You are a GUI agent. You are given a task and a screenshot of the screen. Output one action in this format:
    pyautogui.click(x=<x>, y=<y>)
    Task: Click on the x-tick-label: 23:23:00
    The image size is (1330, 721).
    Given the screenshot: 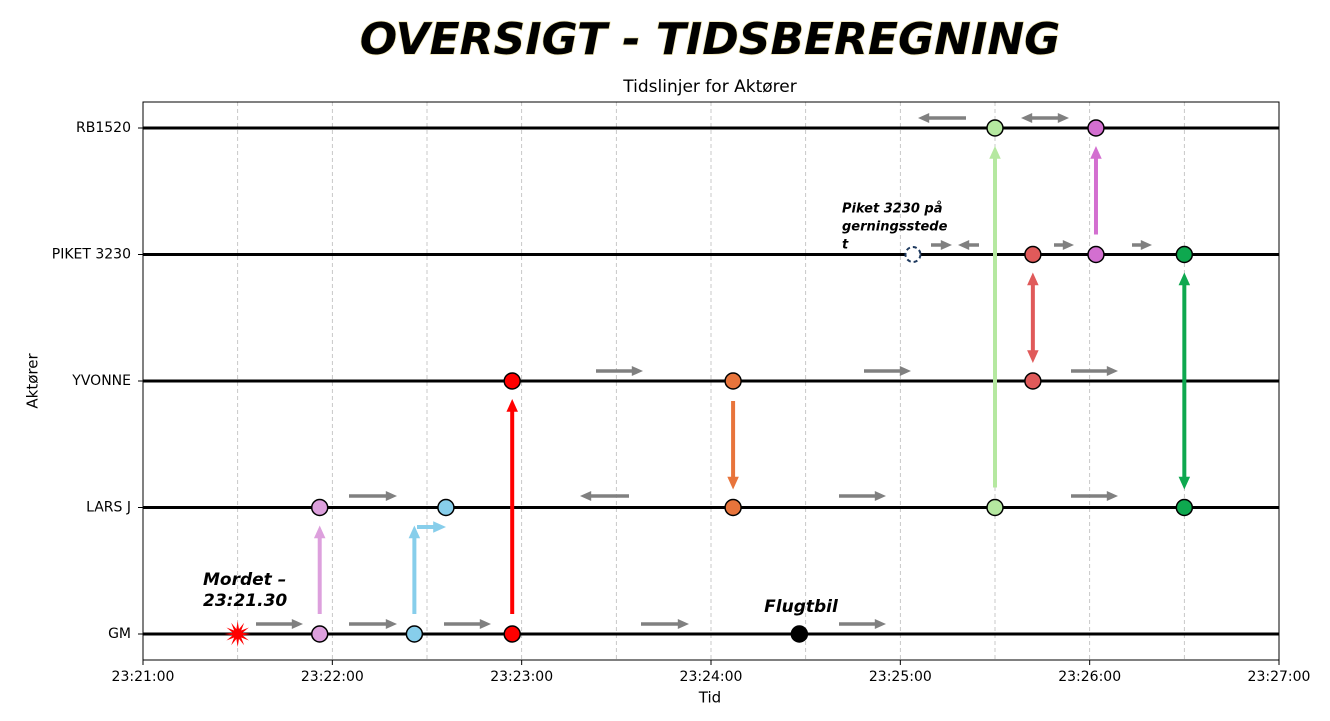 What is the action you would take?
    pyautogui.click(x=521, y=677)
    